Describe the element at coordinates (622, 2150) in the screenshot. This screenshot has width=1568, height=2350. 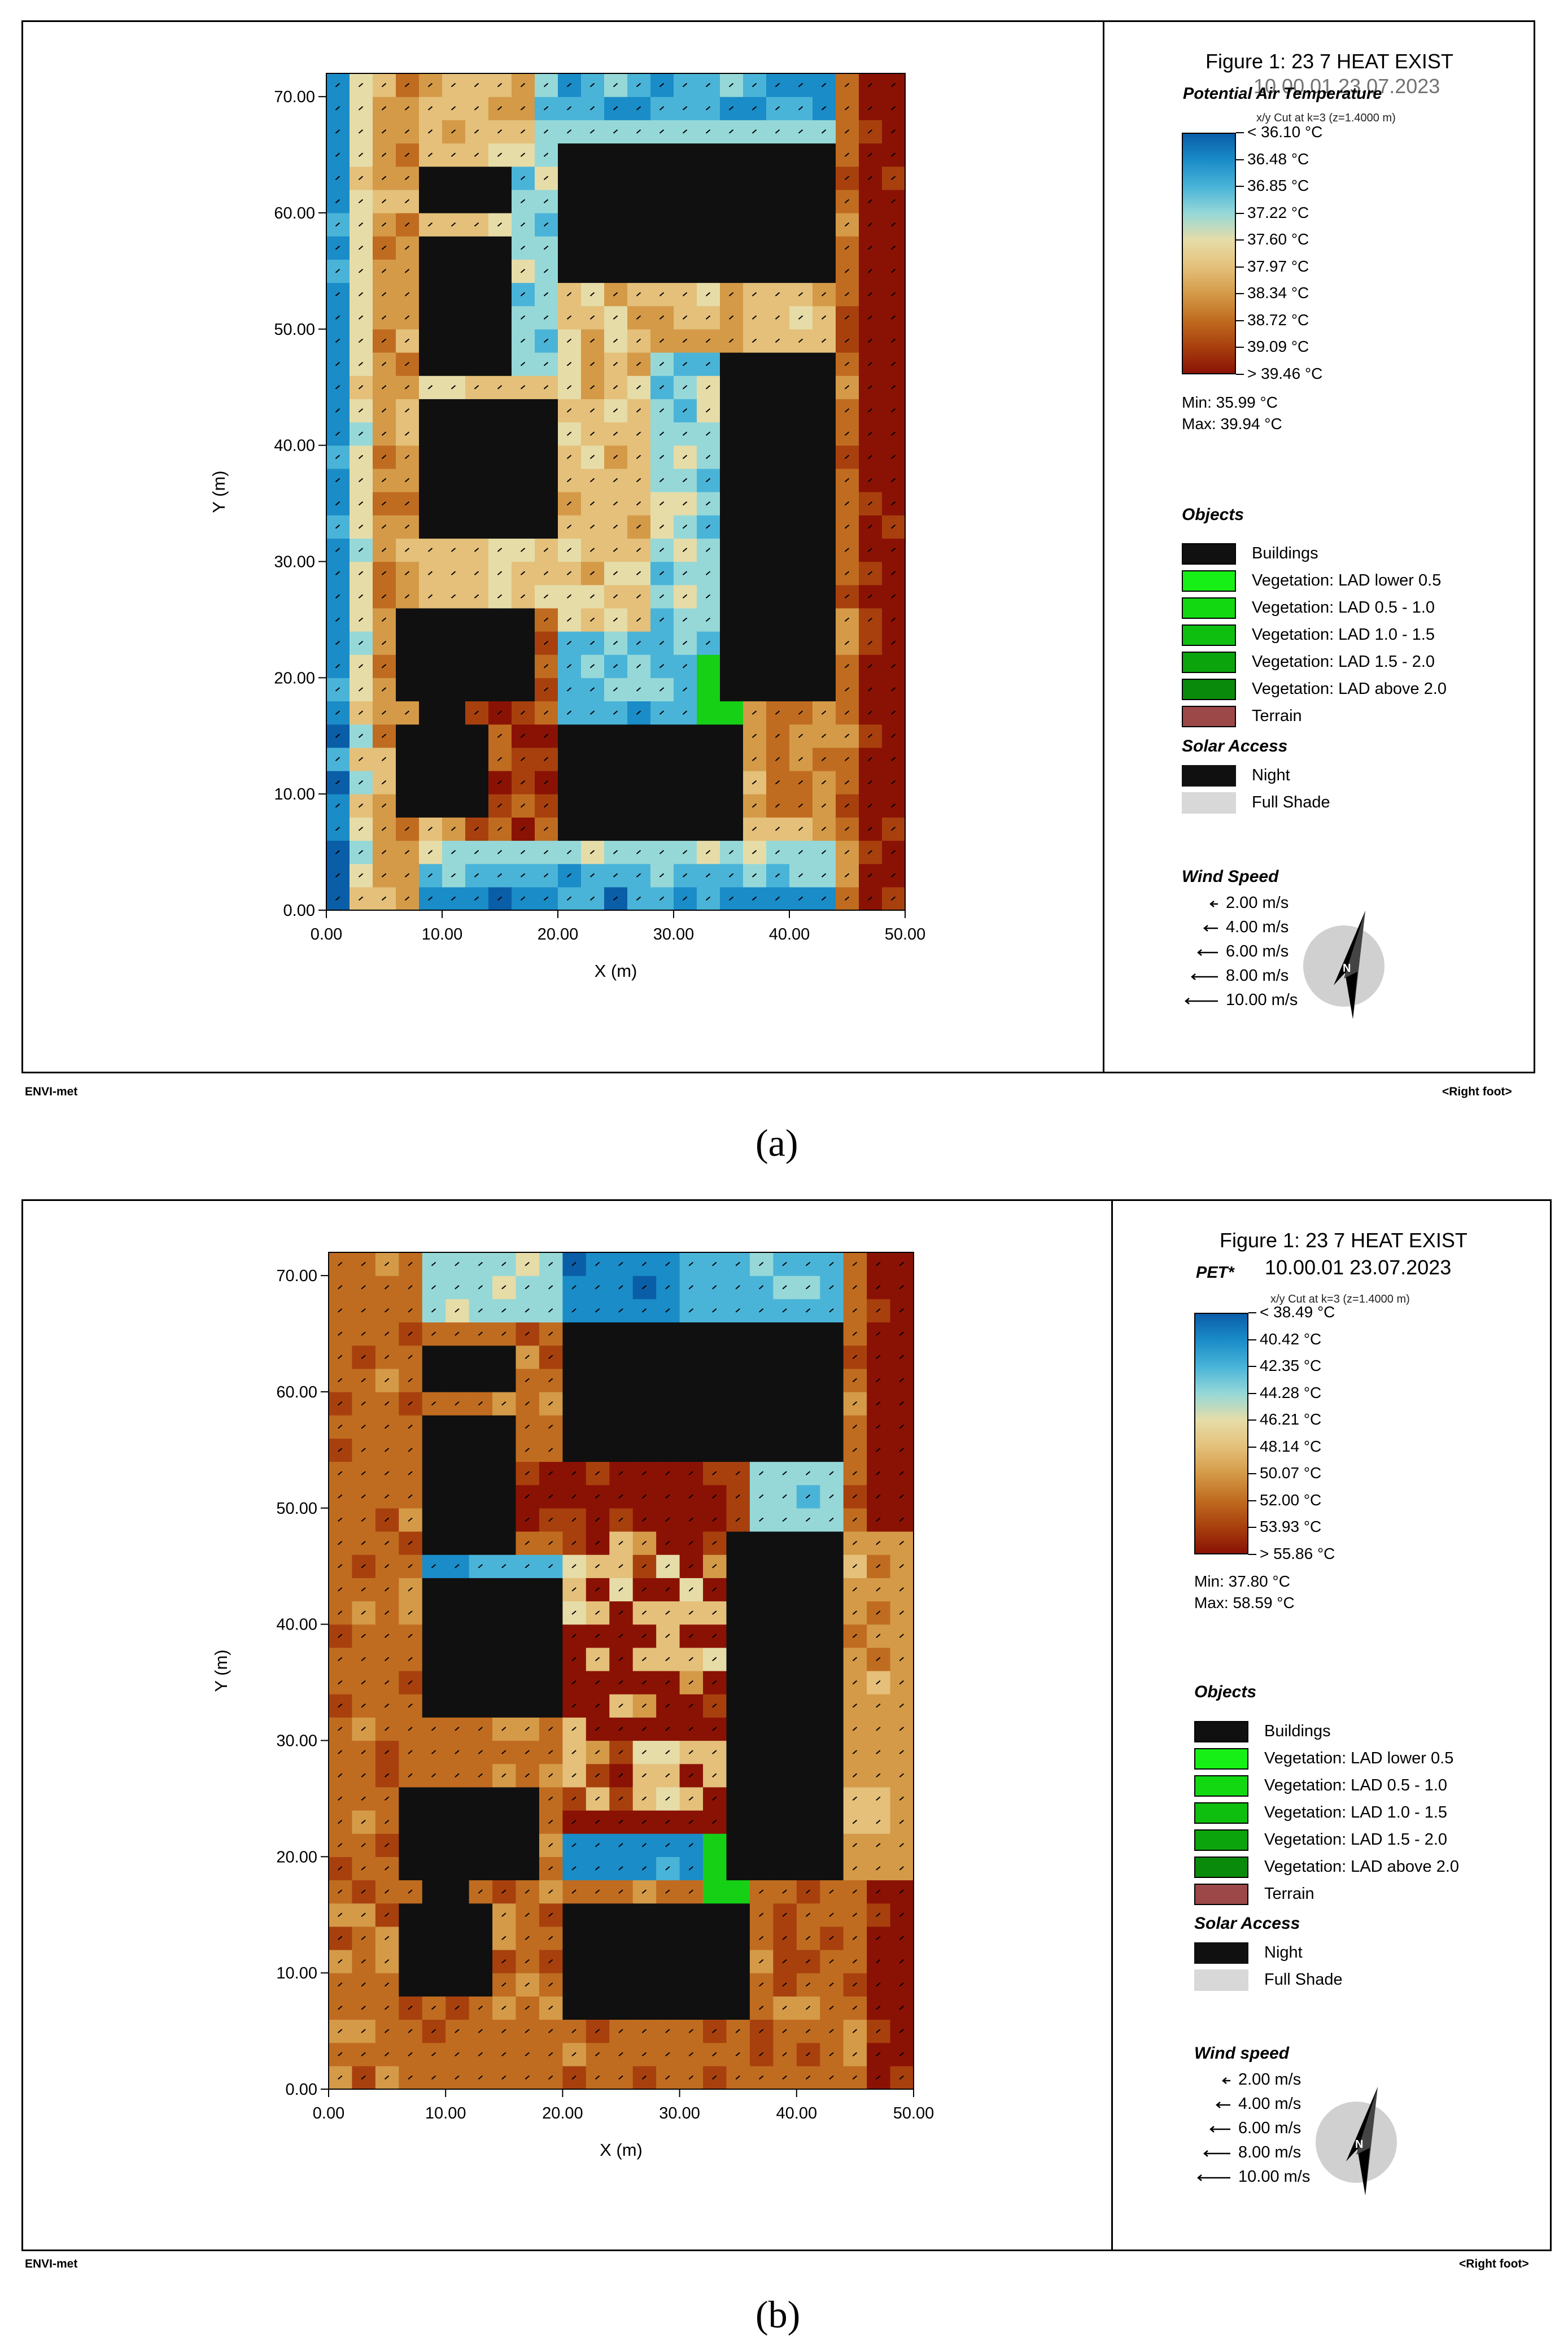
I see `panel-b-x-axis-title: X (m)` at that location.